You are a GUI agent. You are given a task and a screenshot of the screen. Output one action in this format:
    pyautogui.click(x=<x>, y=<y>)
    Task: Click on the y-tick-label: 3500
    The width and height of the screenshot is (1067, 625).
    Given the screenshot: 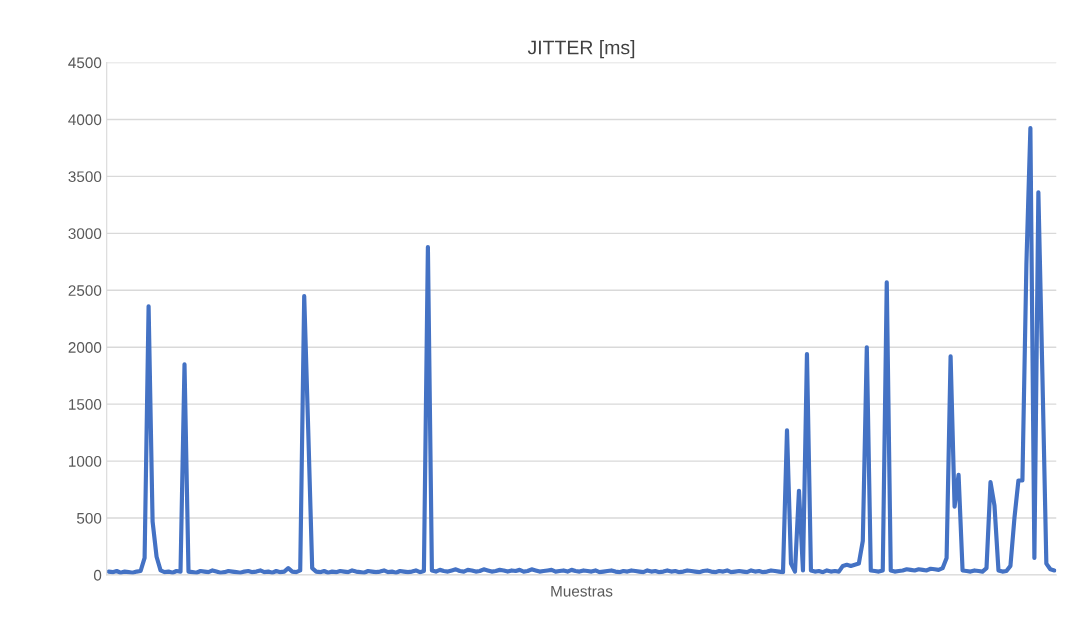 What is the action you would take?
    pyautogui.click(x=85, y=177)
    